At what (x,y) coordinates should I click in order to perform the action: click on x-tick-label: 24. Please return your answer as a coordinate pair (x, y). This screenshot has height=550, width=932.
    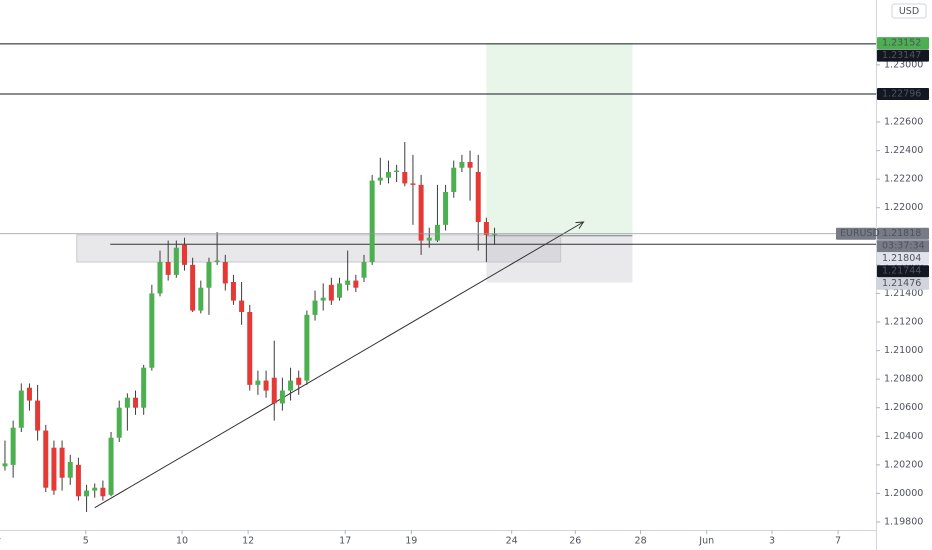
    Looking at the image, I should click on (512, 541).